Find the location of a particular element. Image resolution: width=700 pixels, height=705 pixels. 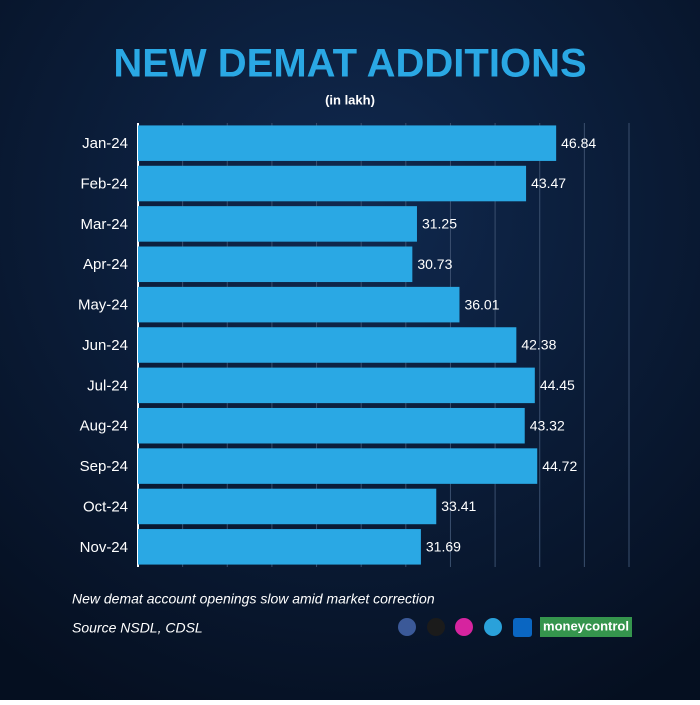

value-label: 44.72 is located at coordinates (559, 466).